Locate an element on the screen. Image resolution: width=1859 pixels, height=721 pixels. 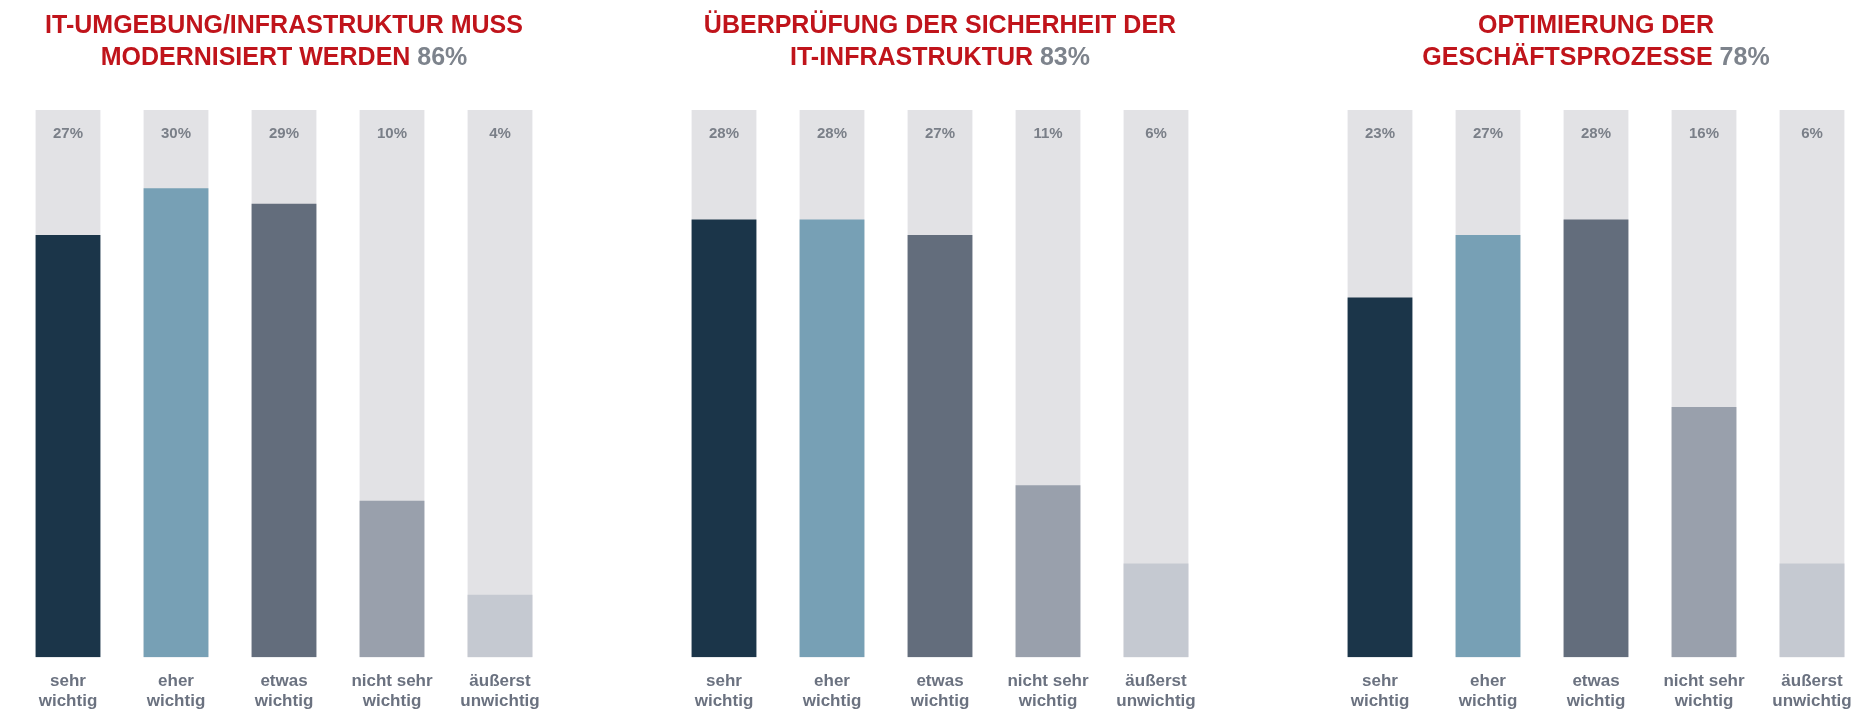
chart-title: OPTIMIERUNG DER GESCHÄFTSPROZESSE is located at coordinates (1568, 40).